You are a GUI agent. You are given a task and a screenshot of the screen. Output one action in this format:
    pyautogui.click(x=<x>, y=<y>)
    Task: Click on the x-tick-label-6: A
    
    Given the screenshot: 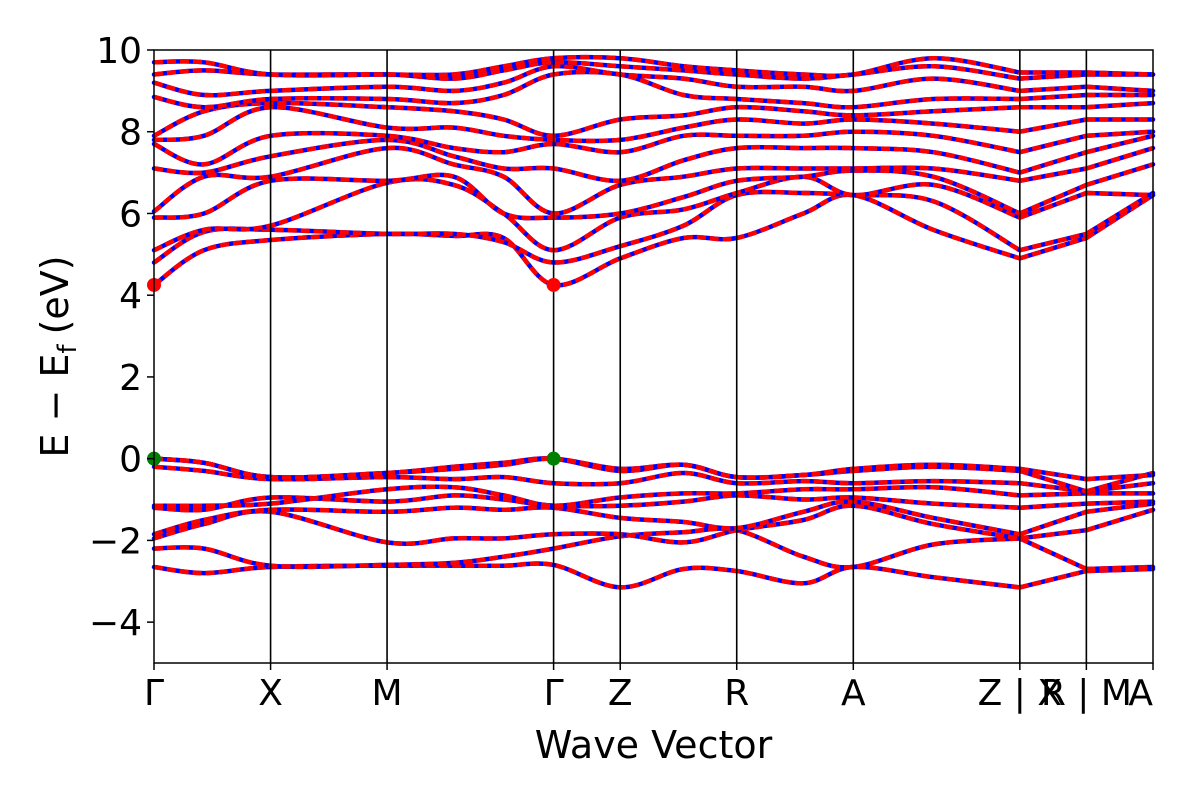 What is the action you would take?
    pyautogui.click(x=853, y=693)
    